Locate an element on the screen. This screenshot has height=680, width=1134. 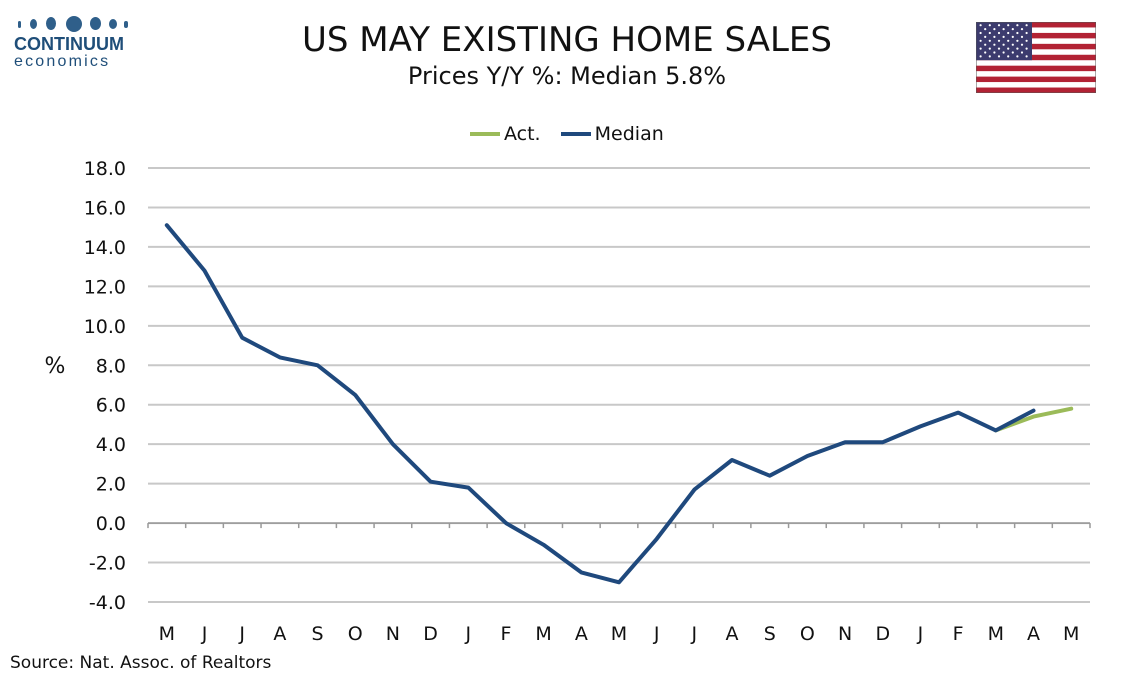
y-tick-label: 10.0 is located at coordinates (105, 327).